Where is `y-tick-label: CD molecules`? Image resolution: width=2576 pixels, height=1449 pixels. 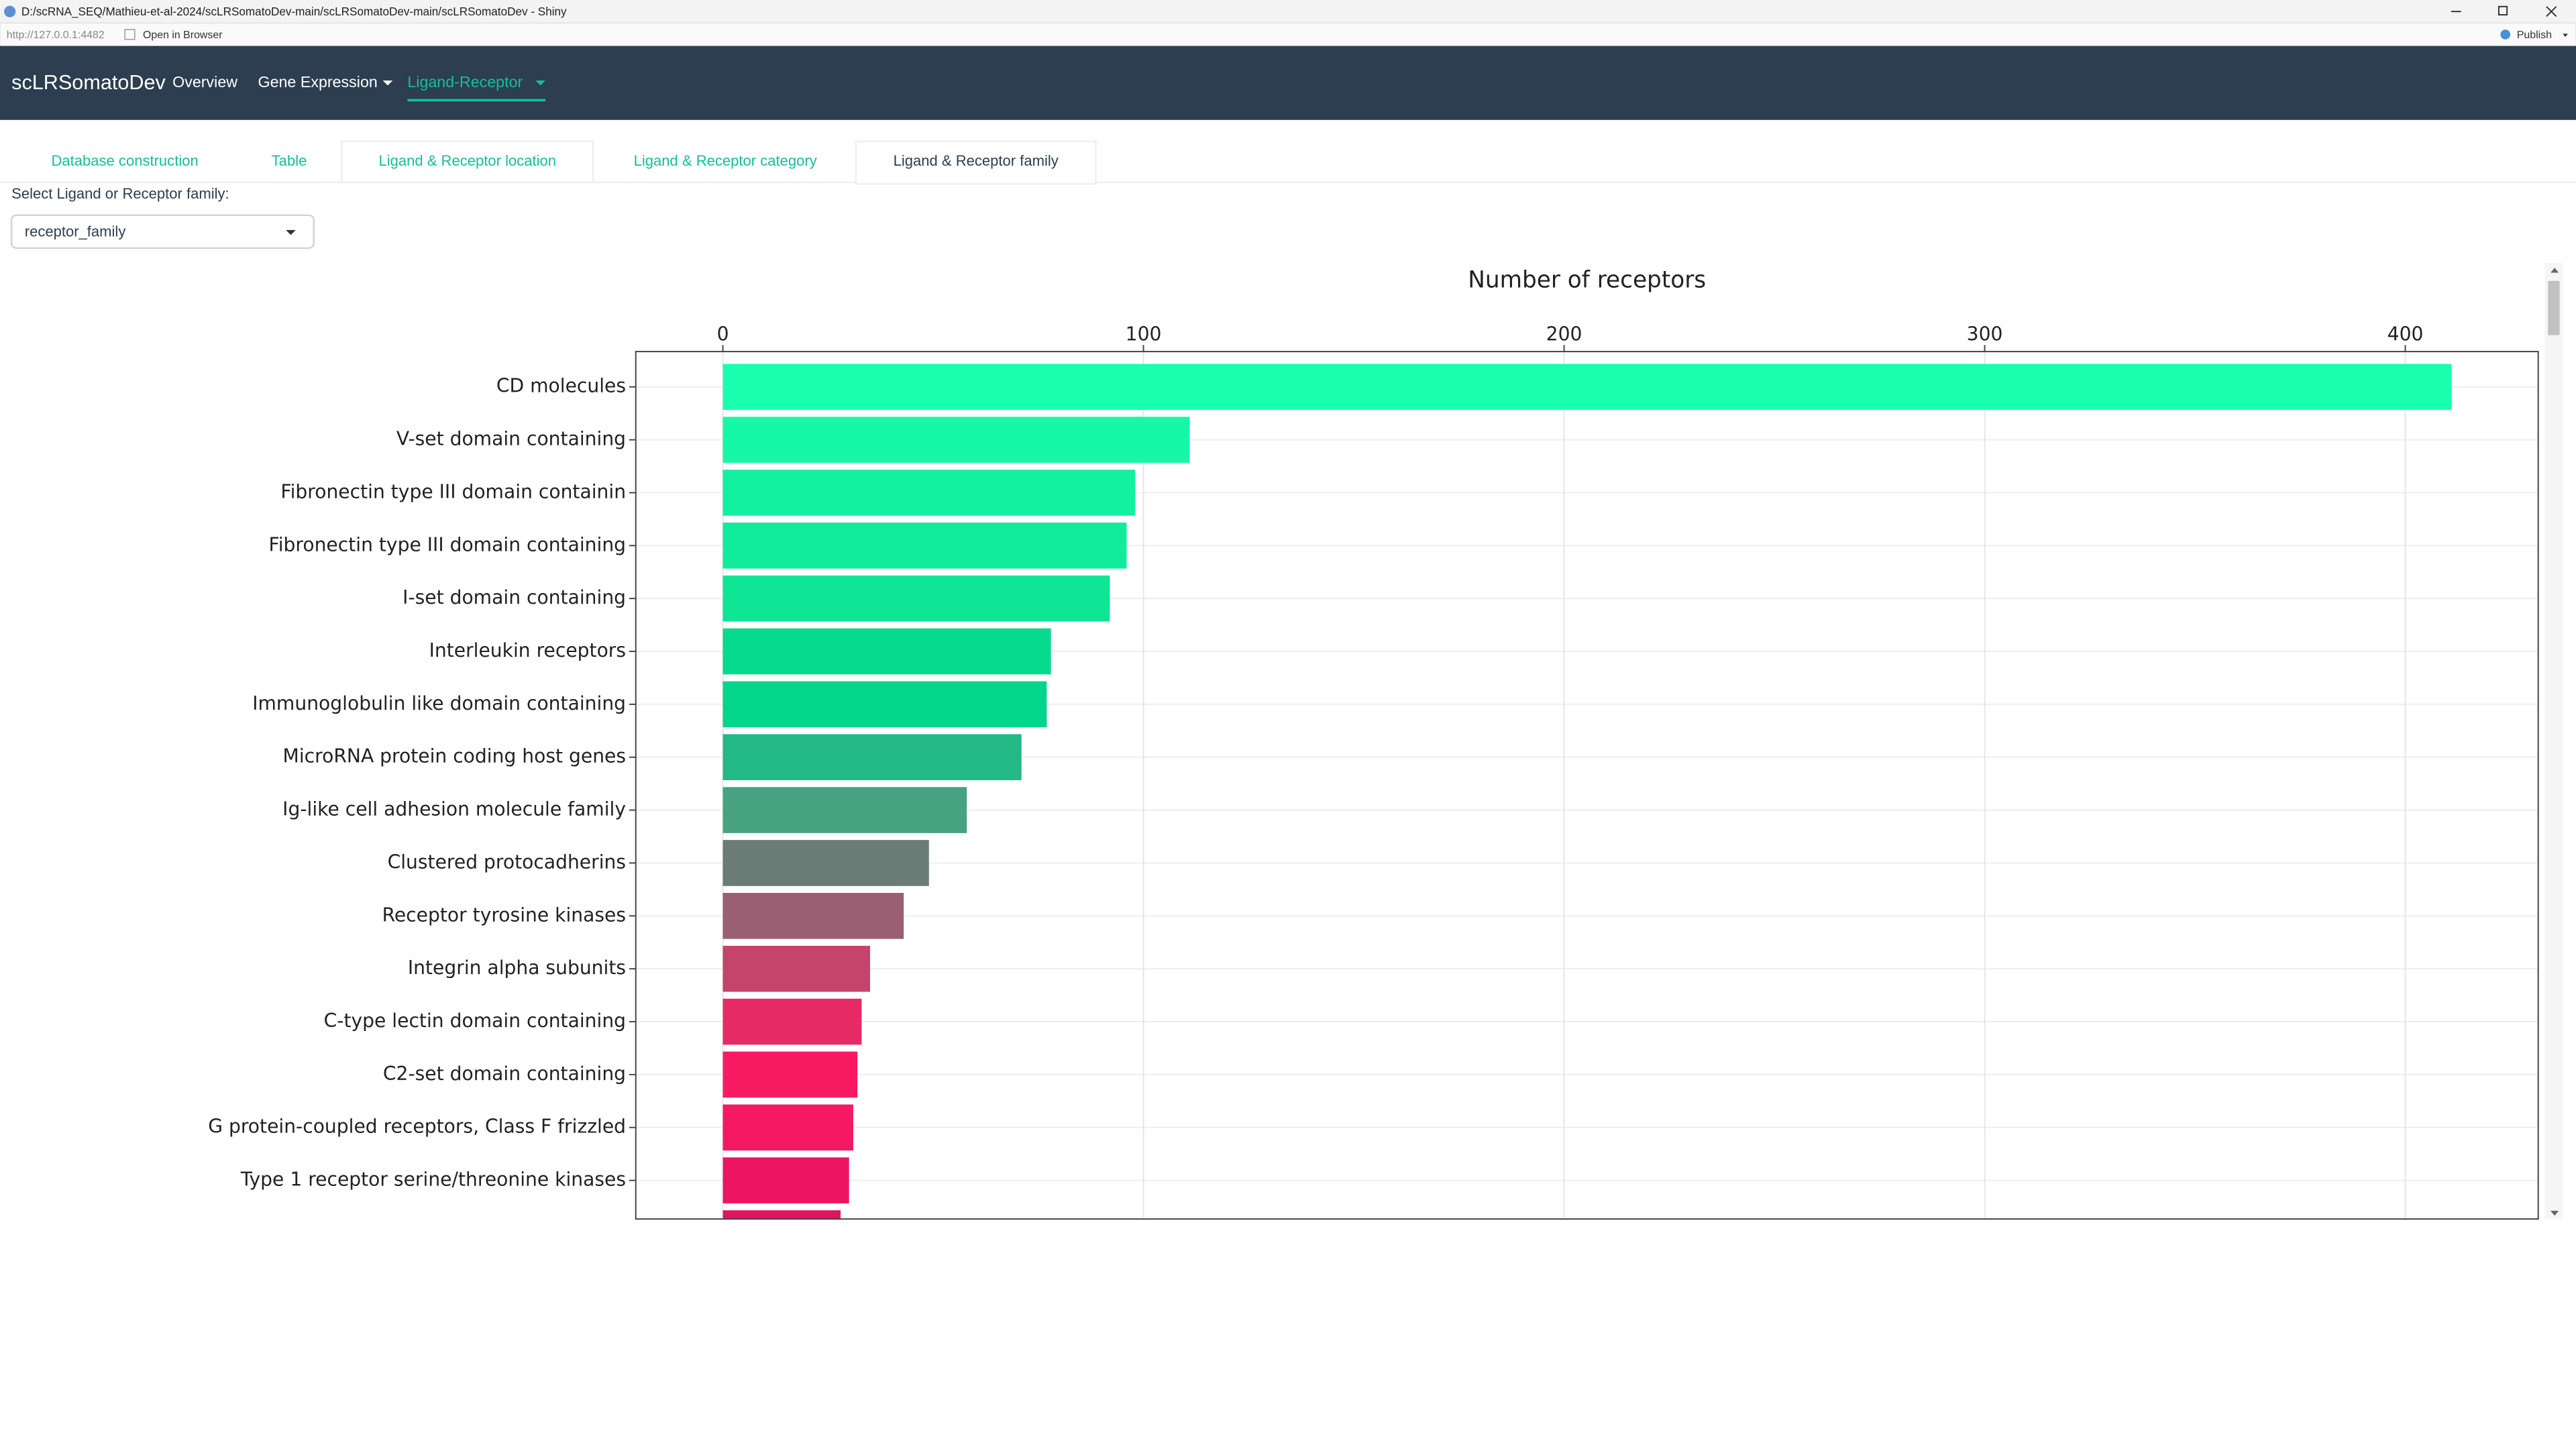 y-tick-label: CD molecules is located at coordinates (561, 386).